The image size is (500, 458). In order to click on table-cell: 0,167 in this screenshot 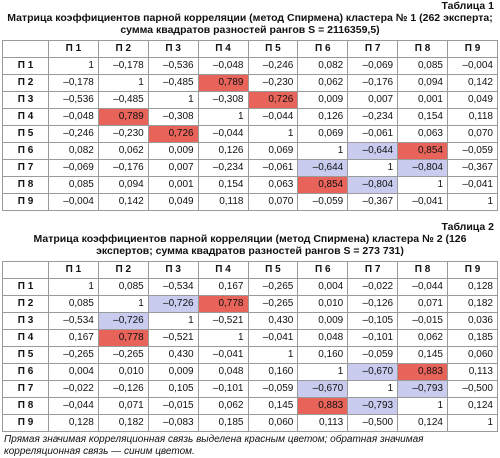, I will do `click(223, 287)`.